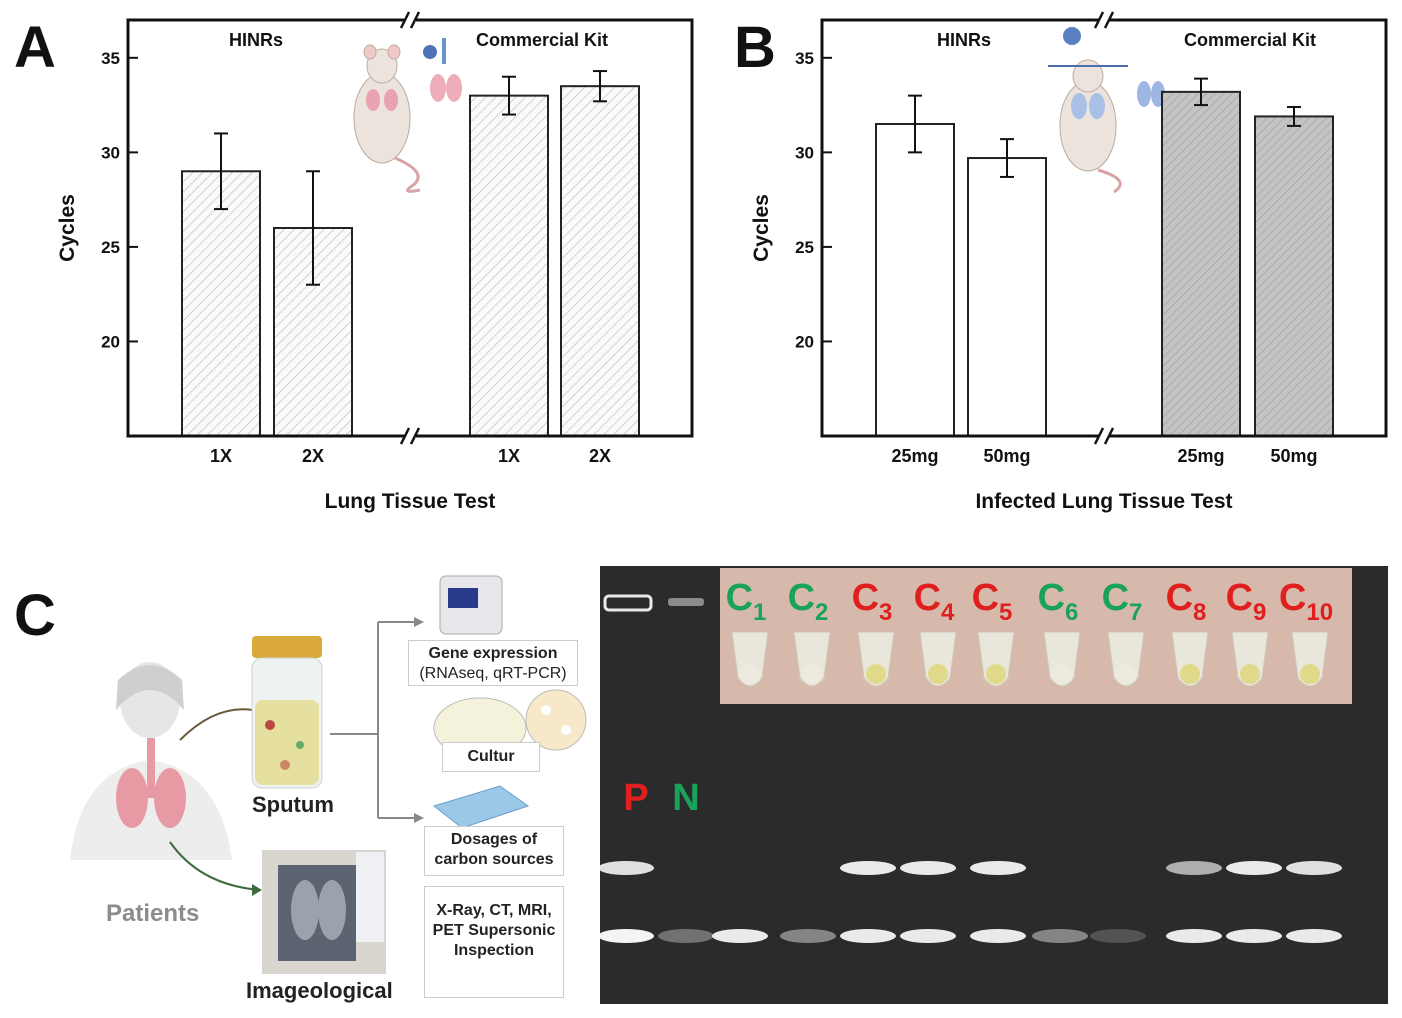 This screenshot has height=1018, width=1402. I want to click on sputum-label: Sputum, so click(293, 804).